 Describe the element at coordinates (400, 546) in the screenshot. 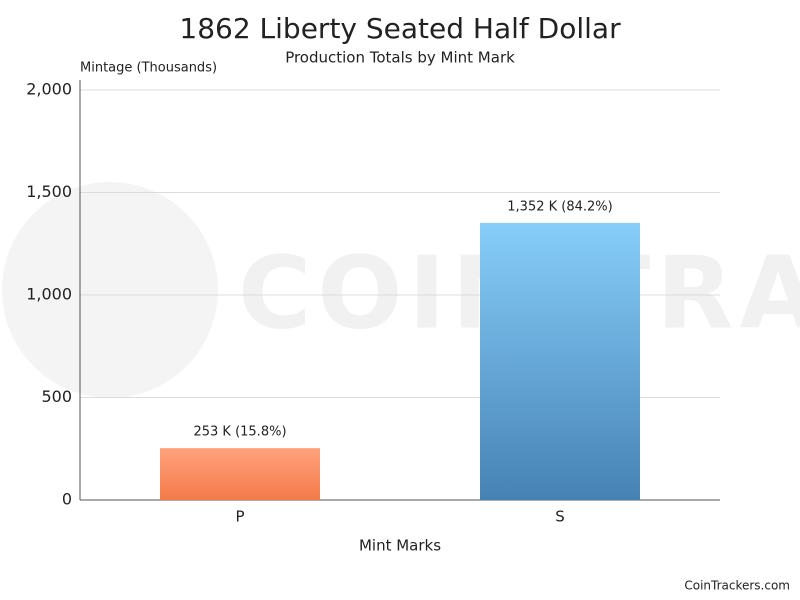

I see `x-axis-label: Mint Marks` at that location.